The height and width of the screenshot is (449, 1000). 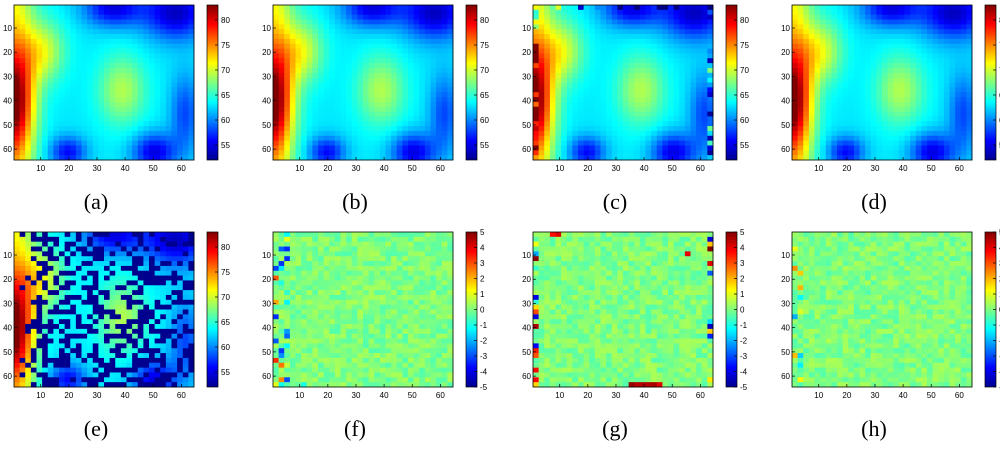 What do you see at coordinates (672, 168) in the screenshot?
I see `x-tick-label: 50` at bounding box center [672, 168].